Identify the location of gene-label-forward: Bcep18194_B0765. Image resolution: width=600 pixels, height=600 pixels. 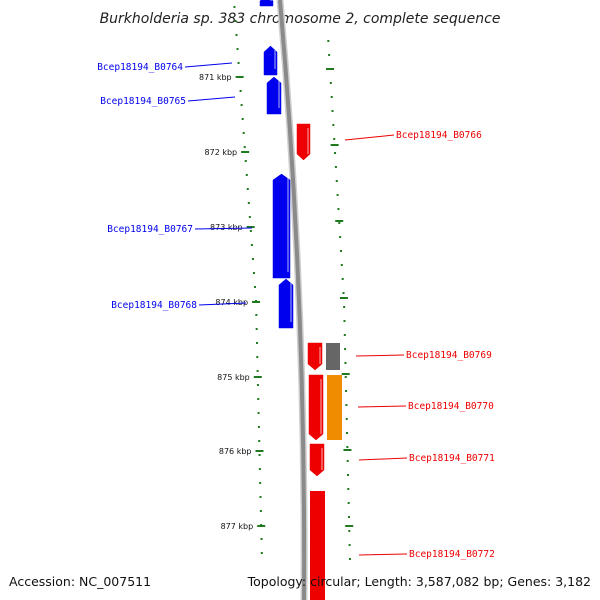
(143, 101).